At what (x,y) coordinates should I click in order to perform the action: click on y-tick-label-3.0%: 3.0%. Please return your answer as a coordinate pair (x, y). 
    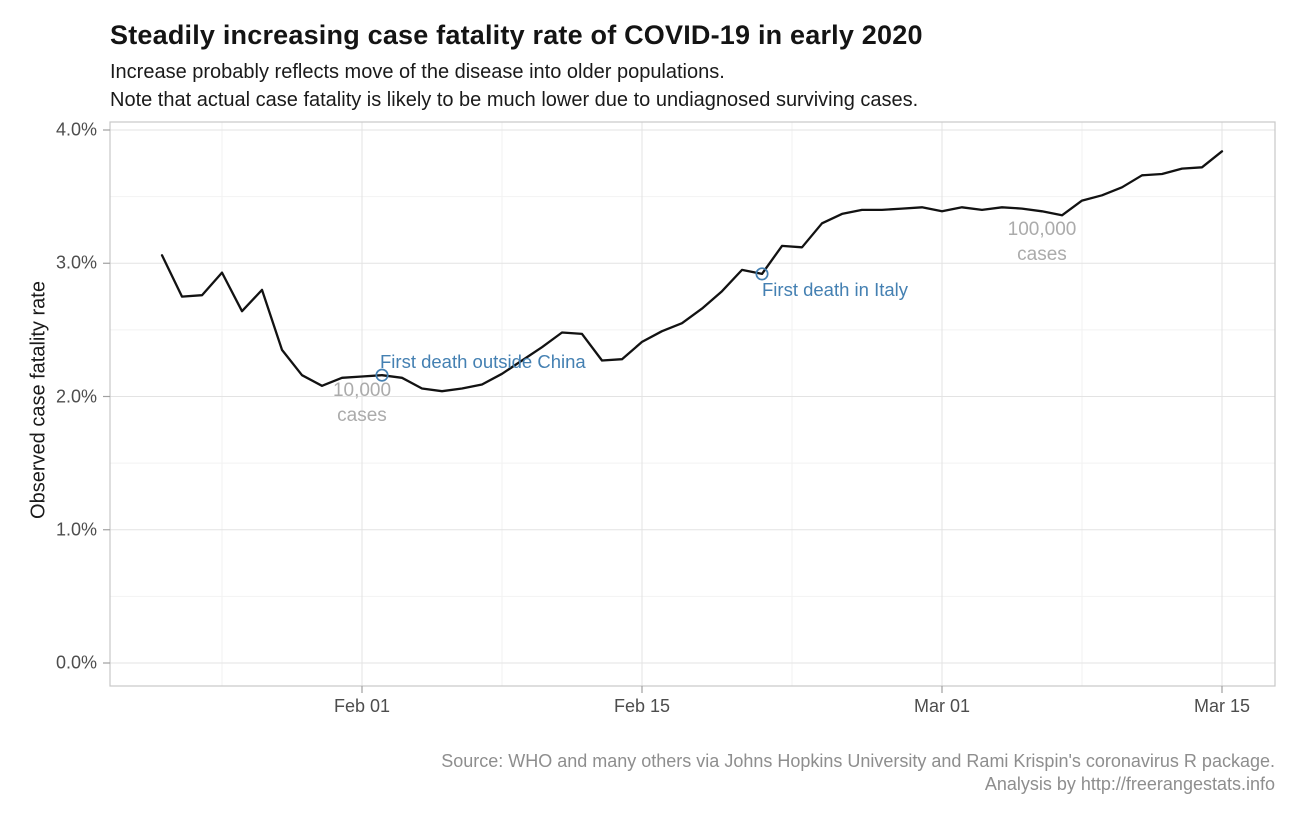
    Looking at the image, I should click on (76, 262).